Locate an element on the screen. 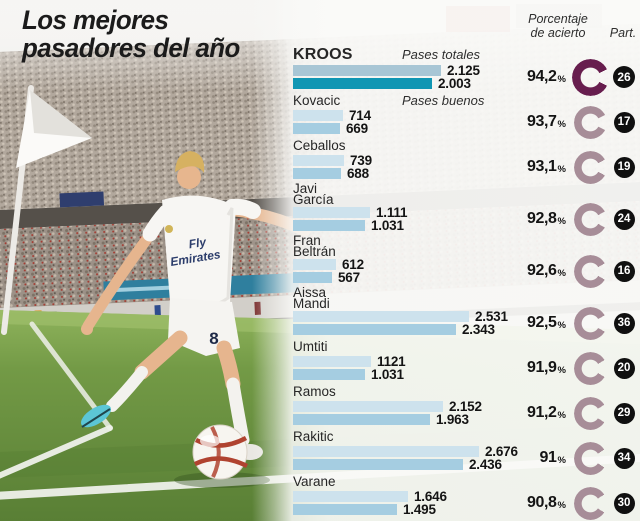 This screenshot has height=521, width=640. matches-badge: 26 is located at coordinates (624, 77).